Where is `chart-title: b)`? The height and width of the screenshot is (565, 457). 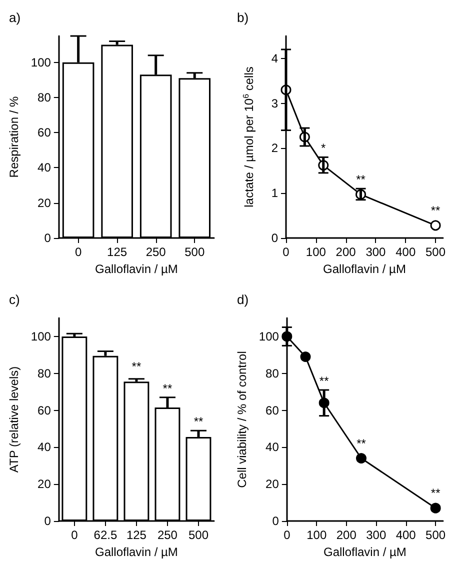 chart-title: b) is located at coordinates (243, 17).